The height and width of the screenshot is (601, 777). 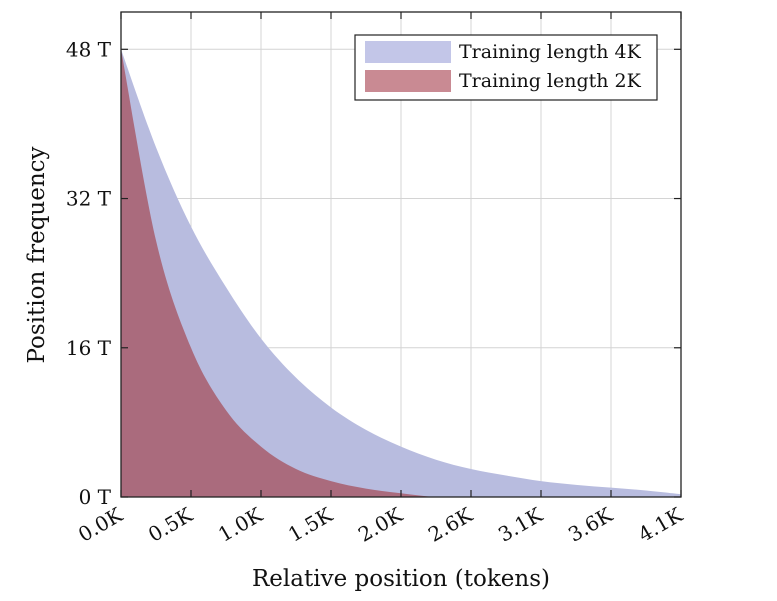 I want to click on y-tick-label: 48 T, so click(x=89, y=49).